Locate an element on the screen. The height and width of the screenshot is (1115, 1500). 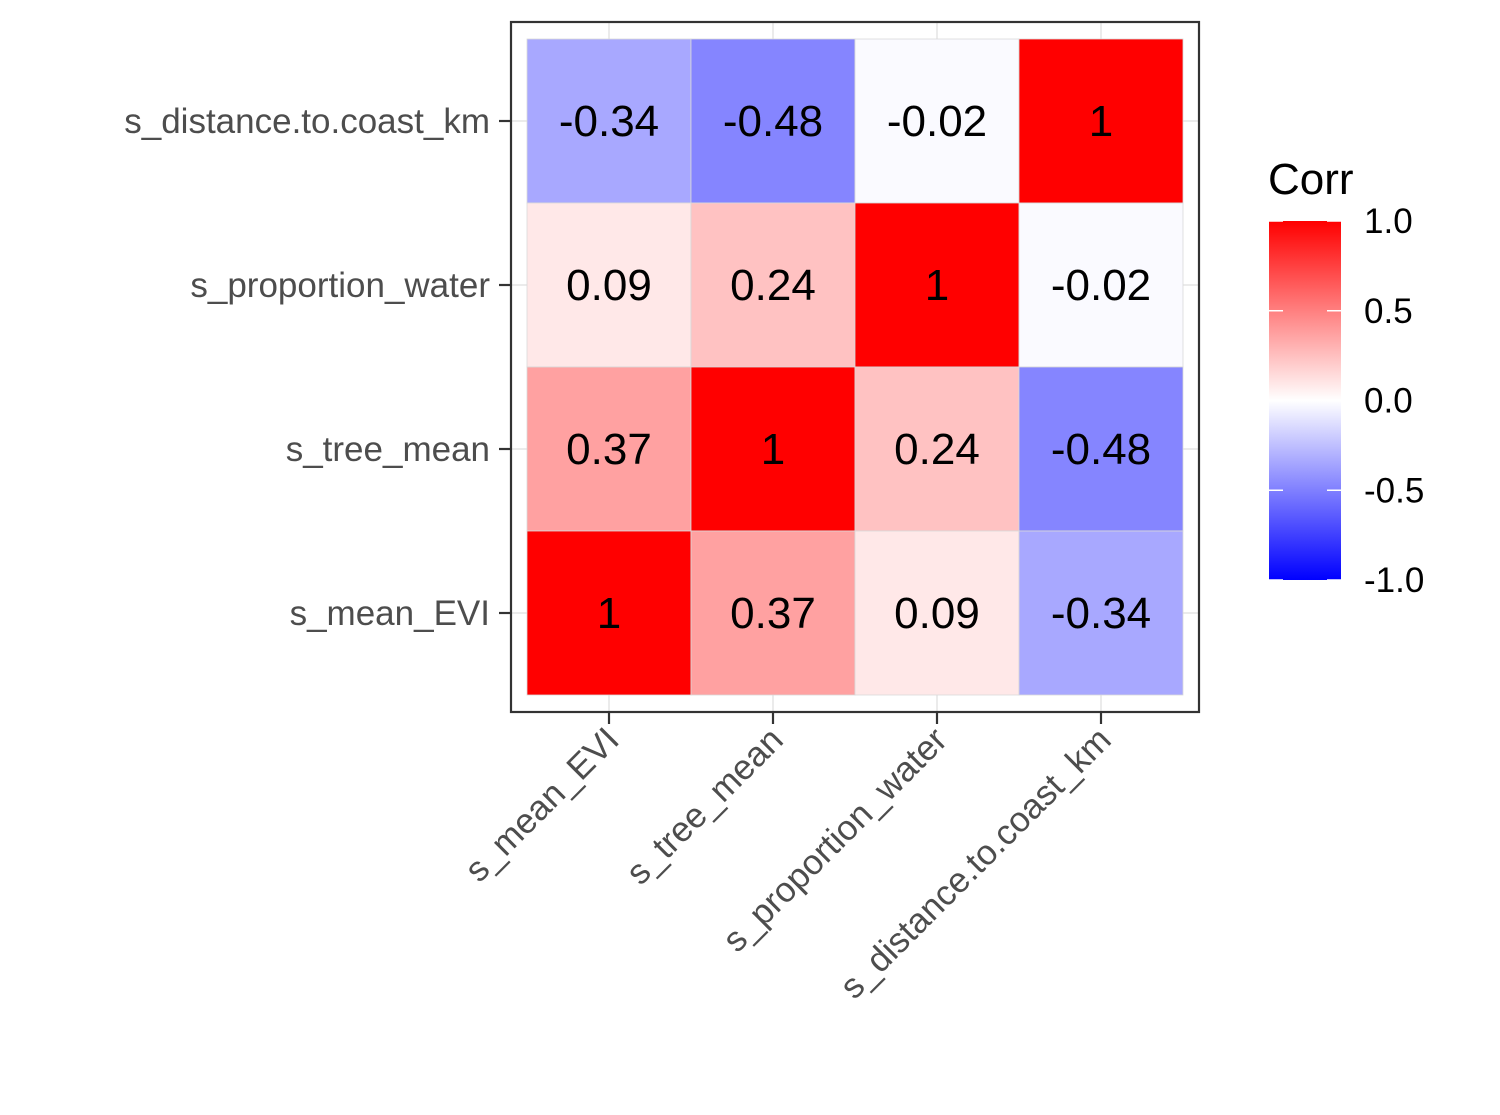
x-axis-tick-label: s_distance.to.coast_km is located at coordinates (975, 863).